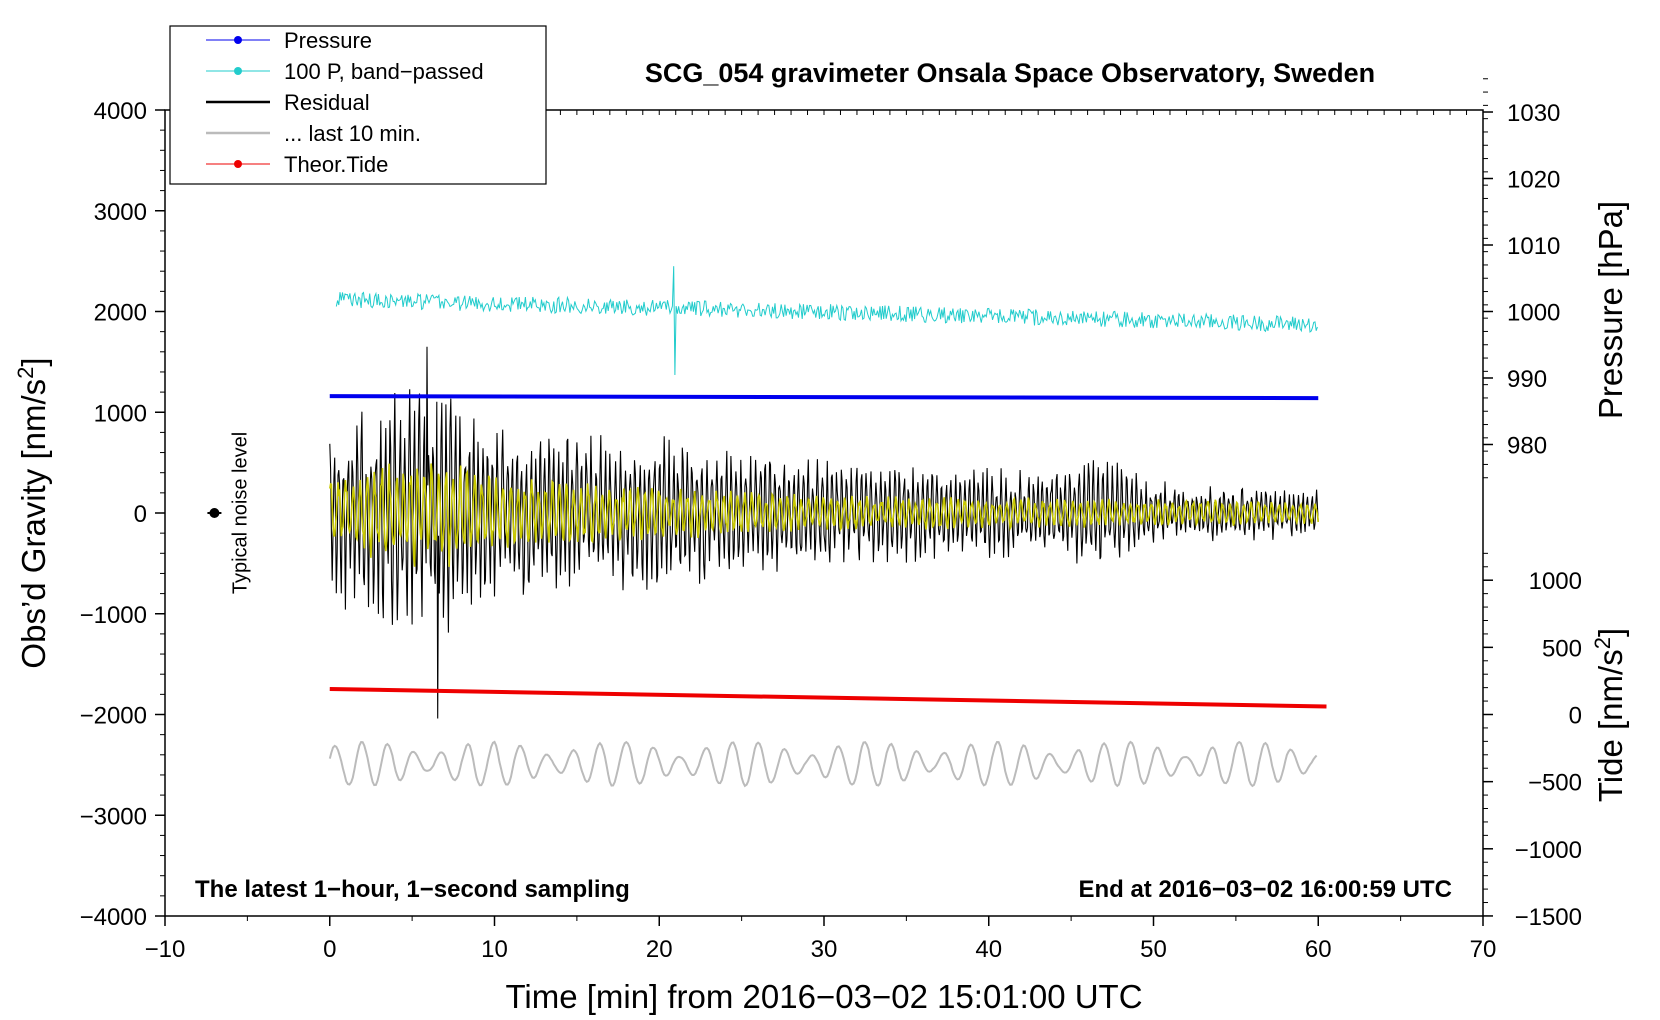 The width and height of the screenshot is (1660, 1020). What do you see at coordinates (113, 816) in the screenshot?
I see `y-left-tick-label: −3000` at bounding box center [113, 816].